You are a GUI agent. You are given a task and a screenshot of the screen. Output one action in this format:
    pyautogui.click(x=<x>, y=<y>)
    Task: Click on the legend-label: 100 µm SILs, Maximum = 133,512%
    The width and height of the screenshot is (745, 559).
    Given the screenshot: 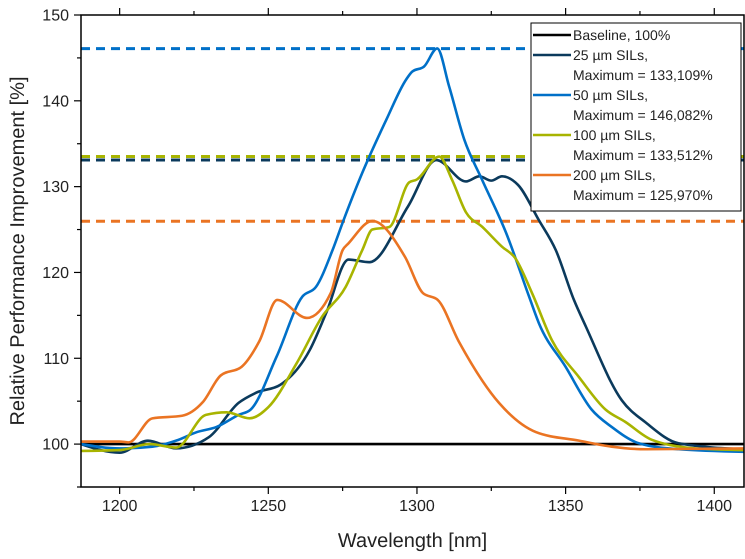 What is the action you would take?
    pyautogui.click(x=643, y=145)
    